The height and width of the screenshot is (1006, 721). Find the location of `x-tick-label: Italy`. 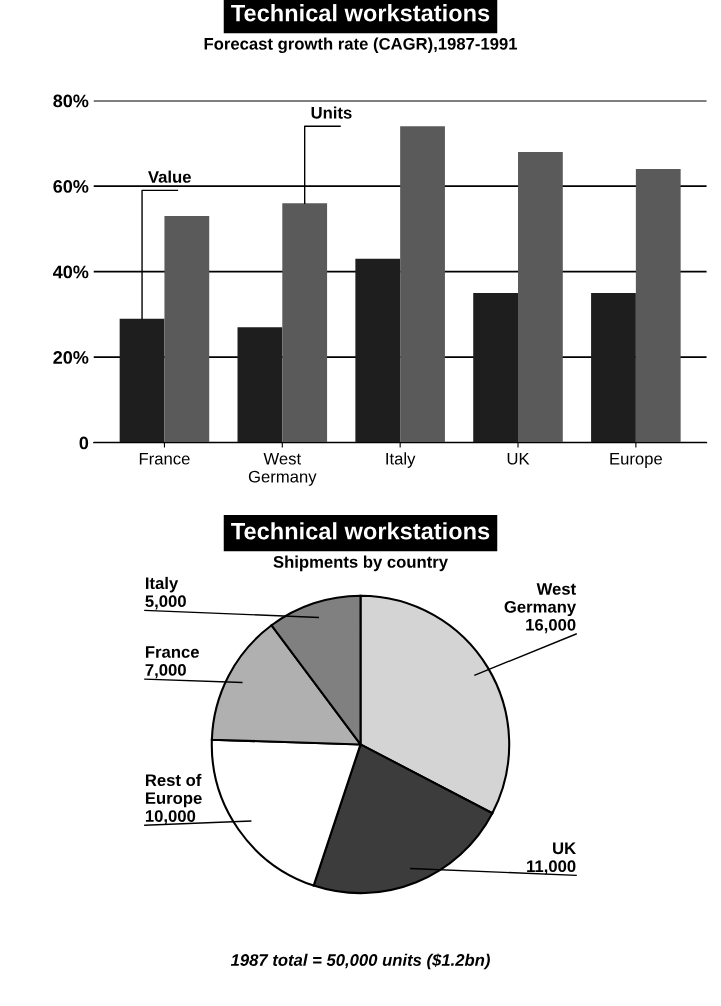

x-tick-label: Italy is located at coordinates (401, 460).